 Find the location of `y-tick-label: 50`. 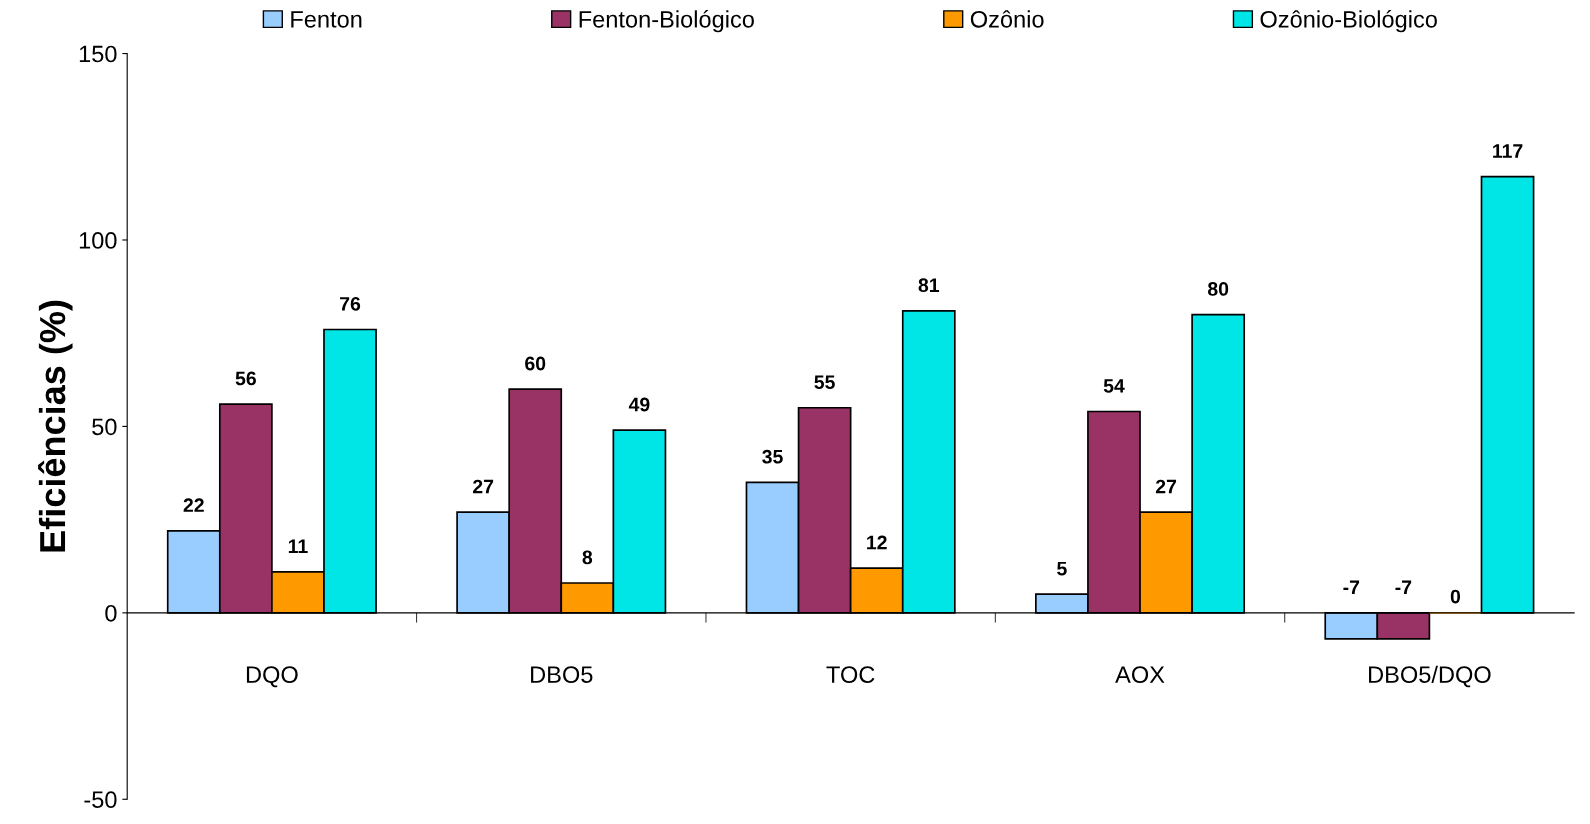

y-tick-label: 50 is located at coordinates (104, 427).